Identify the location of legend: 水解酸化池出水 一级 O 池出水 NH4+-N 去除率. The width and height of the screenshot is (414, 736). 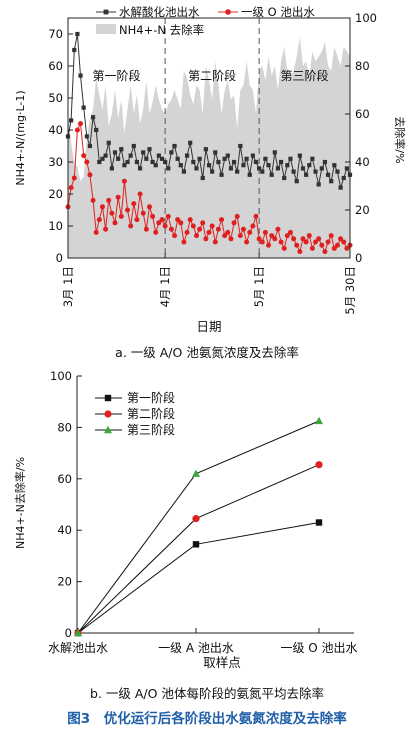
(205, 21).